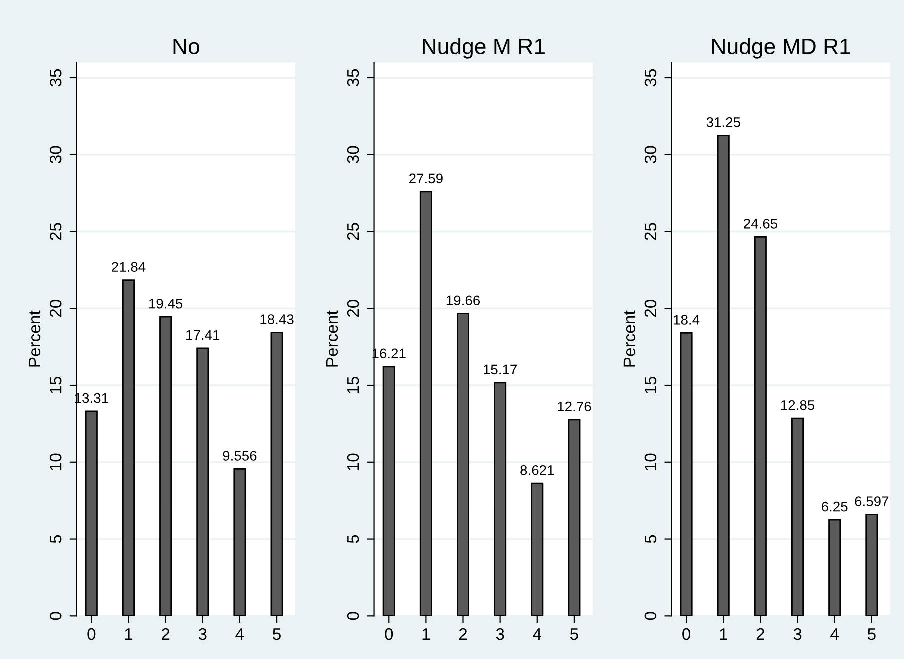 The width and height of the screenshot is (904, 659). I want to click on chart-title: No, so click(187, 46).